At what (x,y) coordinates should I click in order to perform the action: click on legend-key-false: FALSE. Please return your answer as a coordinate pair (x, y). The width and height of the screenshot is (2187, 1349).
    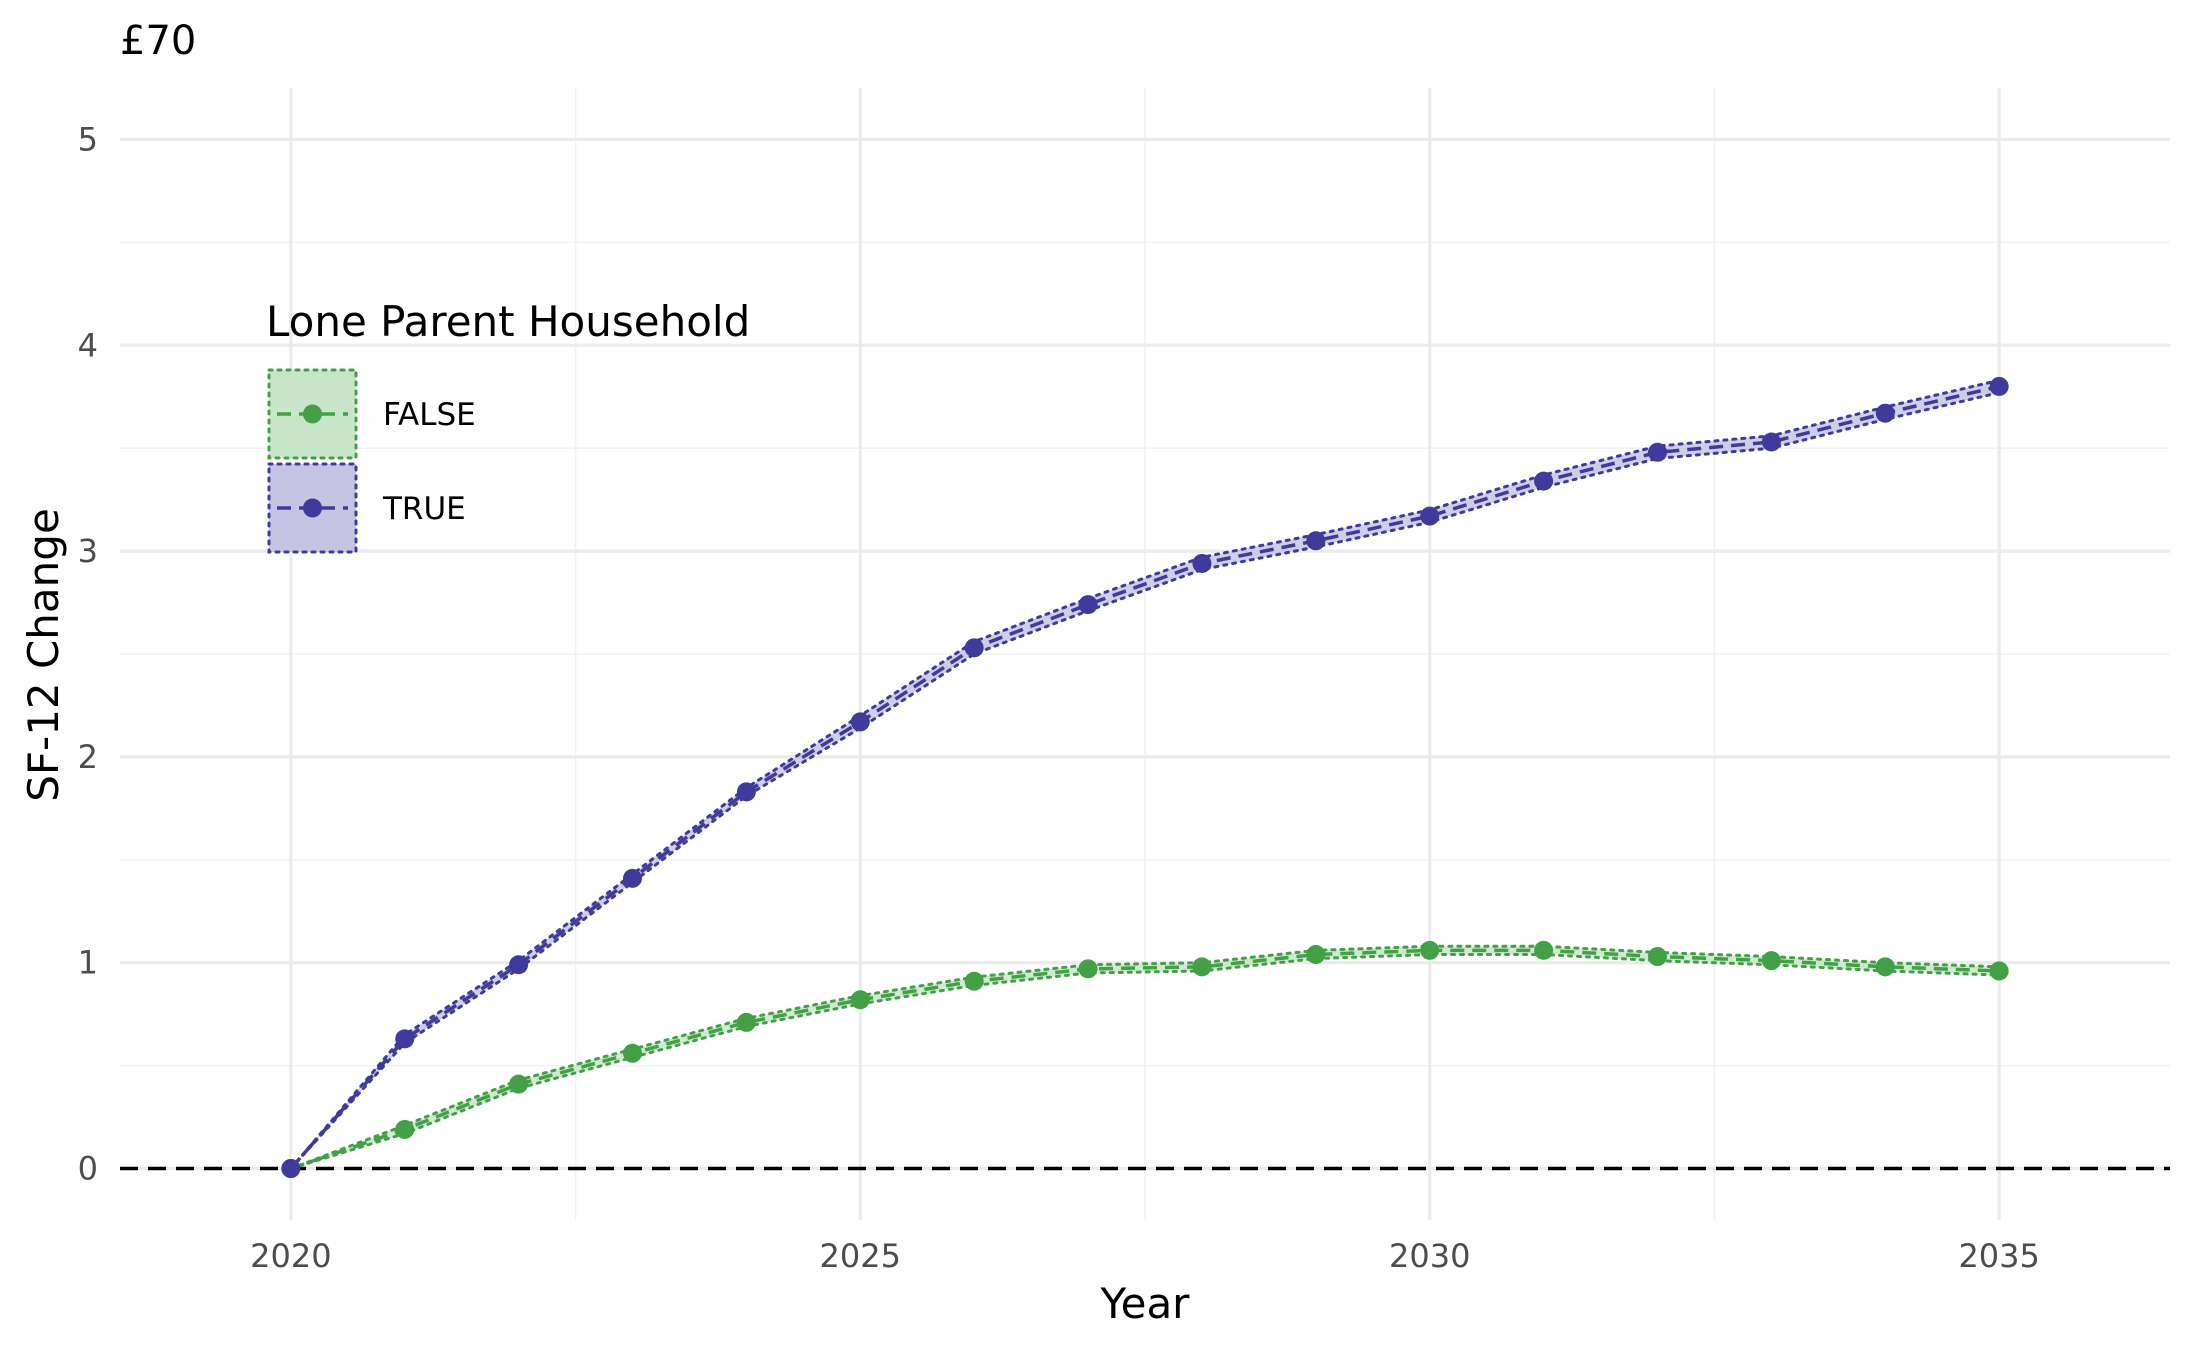
    Looking at the image, I should click on (371, 414).